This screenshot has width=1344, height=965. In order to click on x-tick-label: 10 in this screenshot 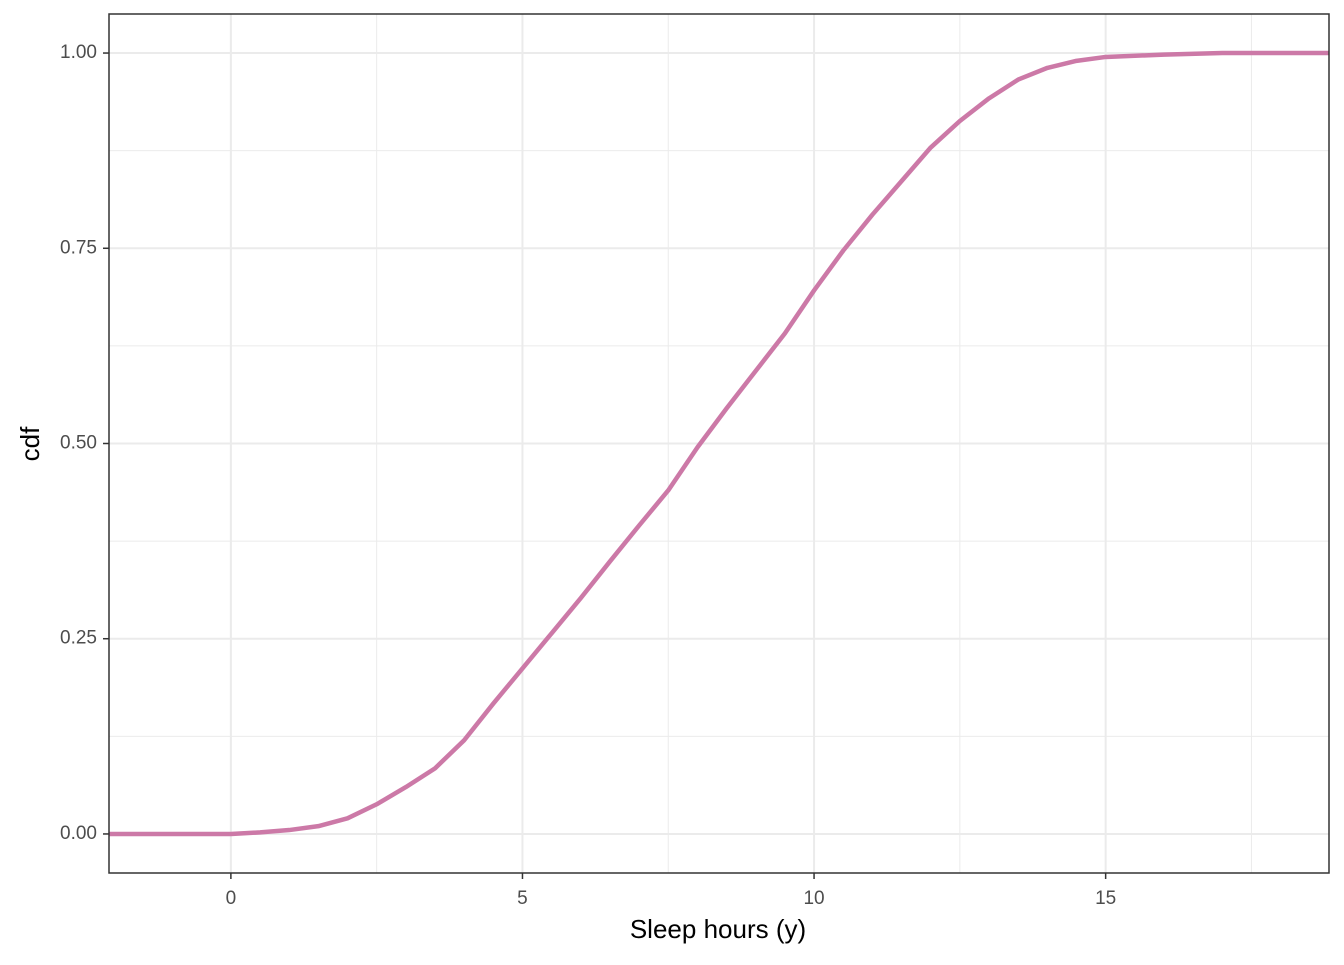, I will do `click(813, 898)`.